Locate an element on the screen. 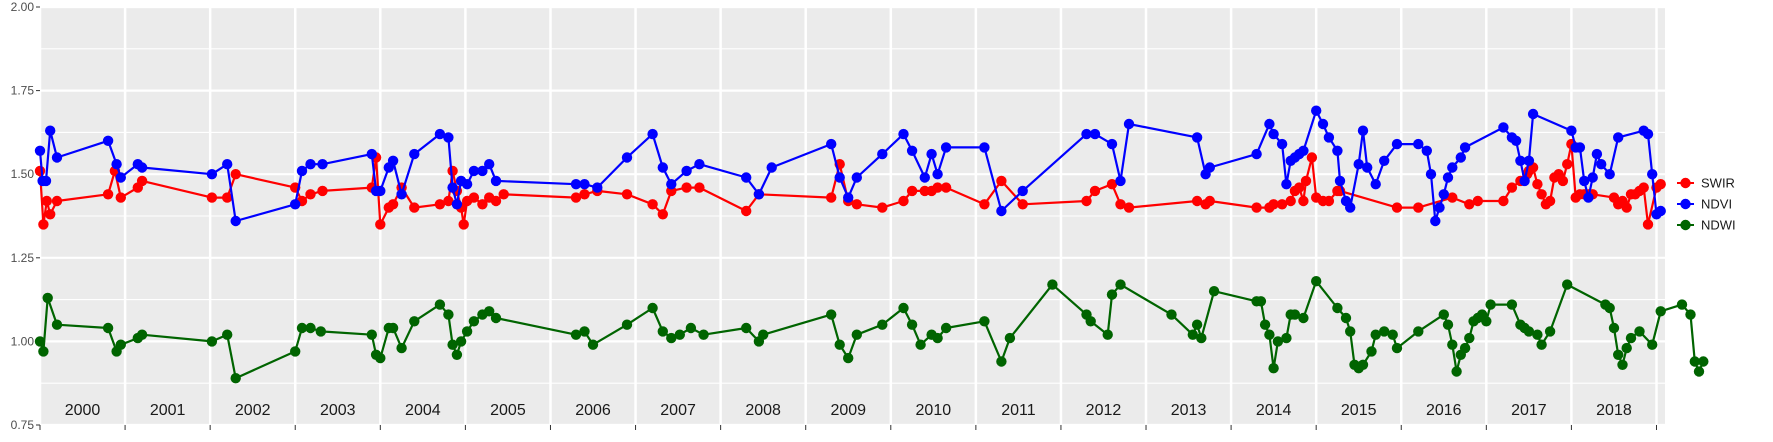 The width and height of the screenshot is (1773, 442). year-label: 2018 is located at coordinates (1614, 410).